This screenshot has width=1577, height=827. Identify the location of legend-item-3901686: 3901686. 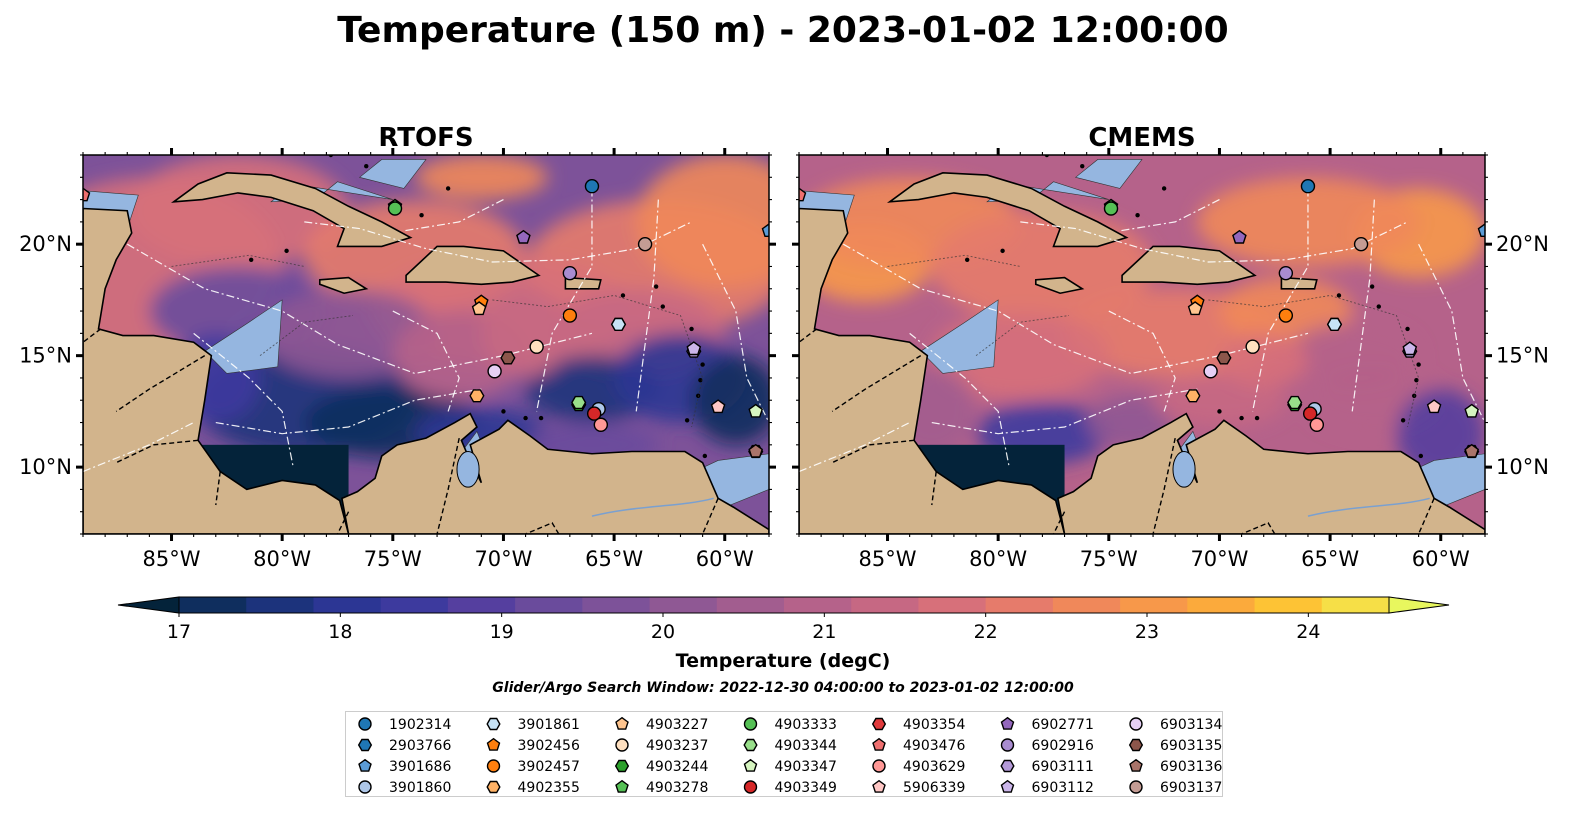
(404, 766).